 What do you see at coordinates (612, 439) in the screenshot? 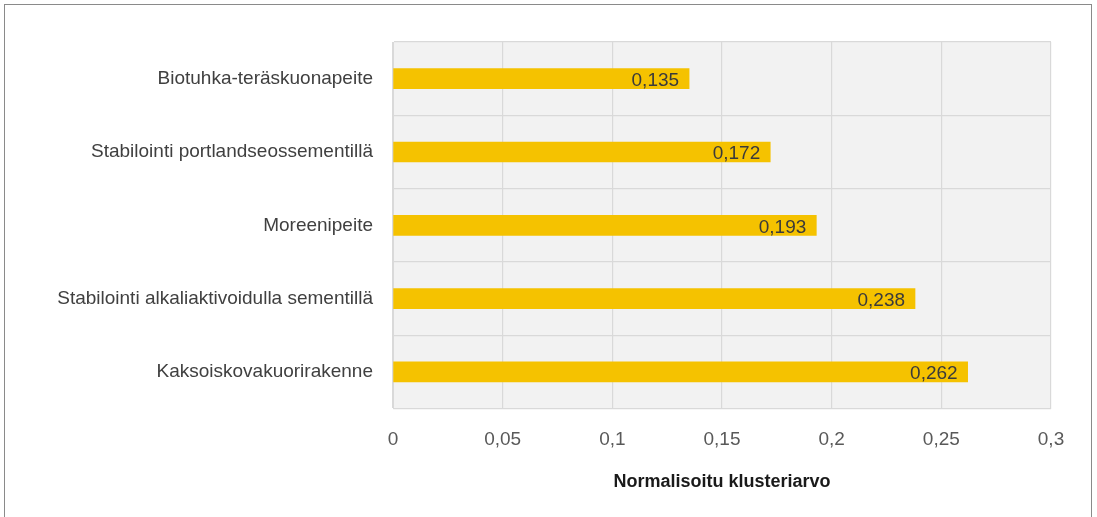
I see `x-tick-label: 0,1` at bounding box center [612, 439].